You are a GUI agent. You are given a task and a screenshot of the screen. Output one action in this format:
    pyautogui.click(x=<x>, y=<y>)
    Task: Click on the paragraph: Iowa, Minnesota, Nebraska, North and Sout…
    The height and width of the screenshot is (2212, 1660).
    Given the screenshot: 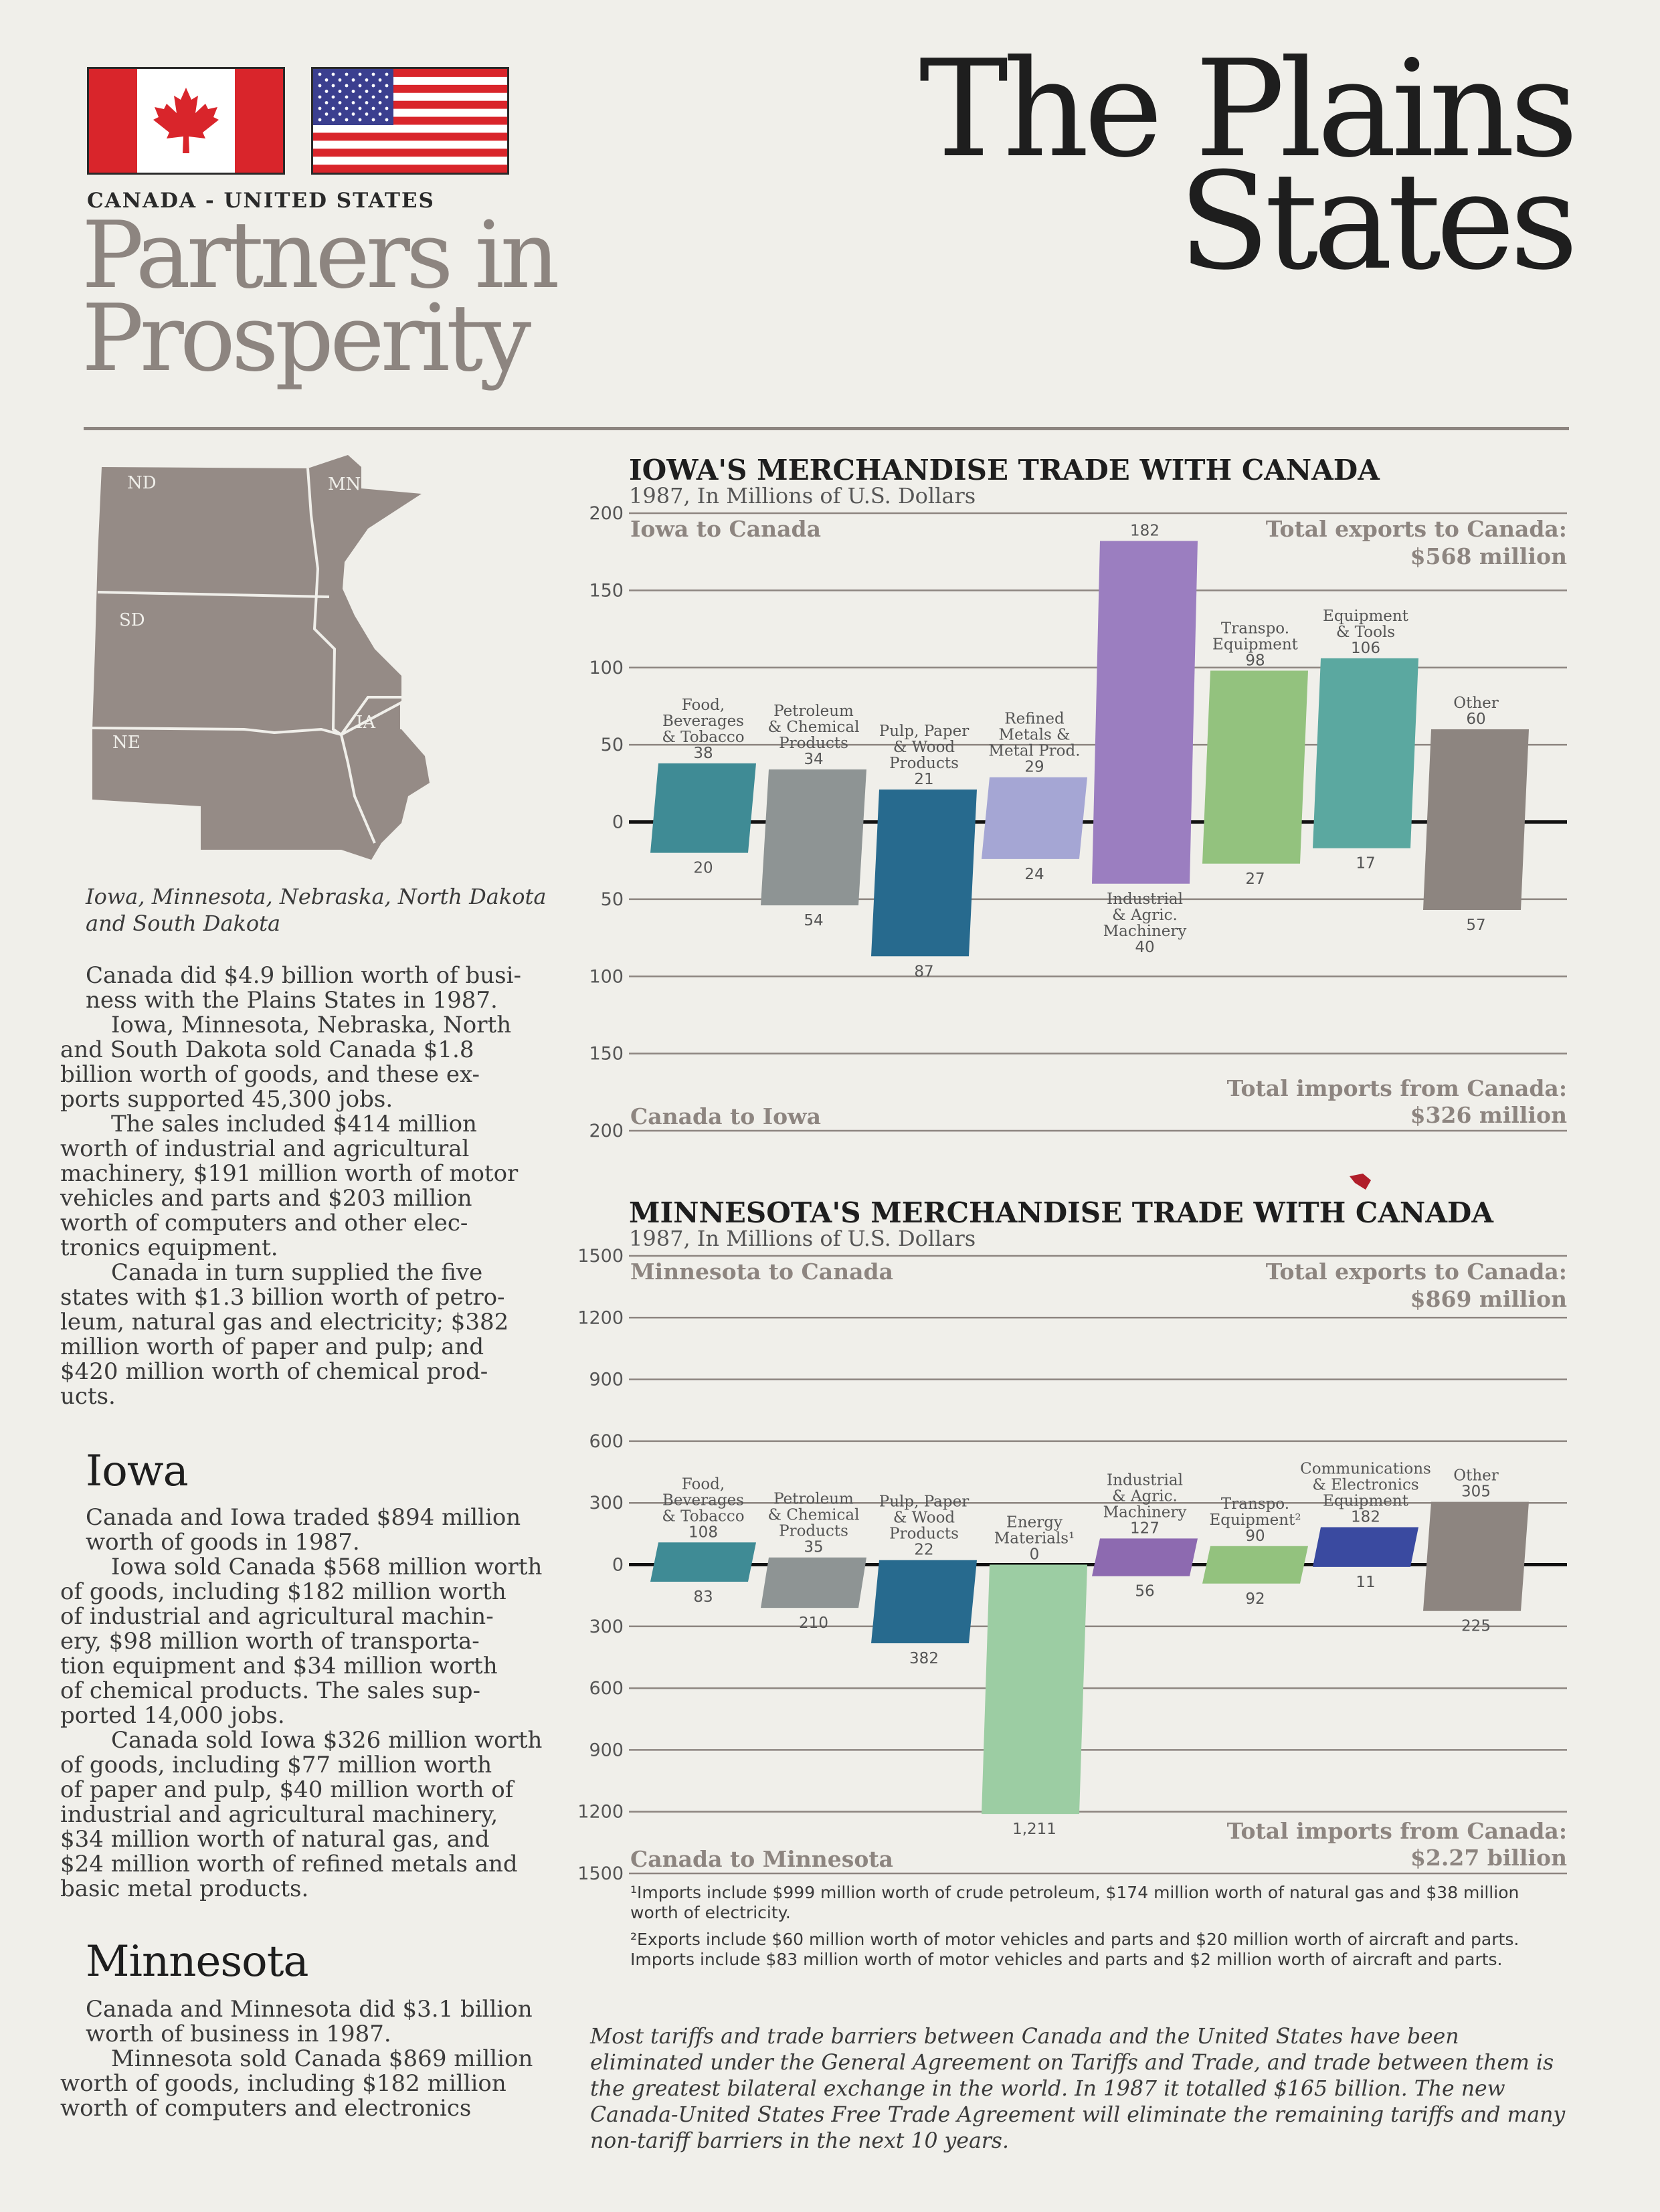 What is the action you would take?
    pyautogui.click(x=313, y=1062)
    